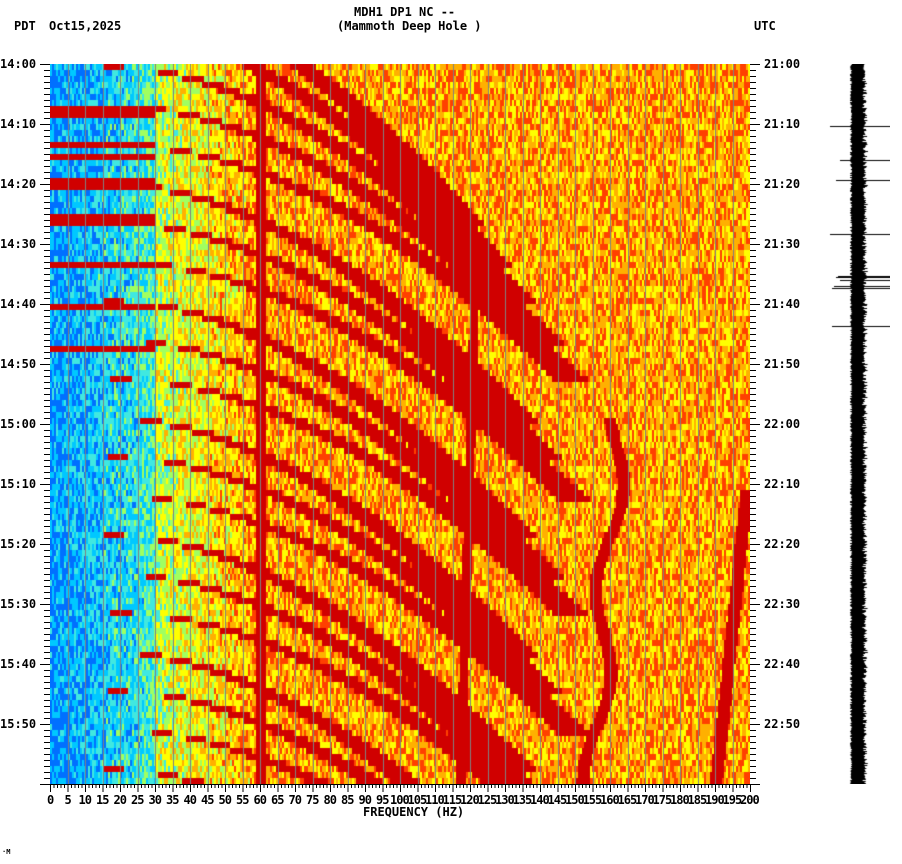  What do you see at coordinates (782, 364) in the screenshot?
I see `y-tick-right: 21:50` at bounding box center [782, 364].